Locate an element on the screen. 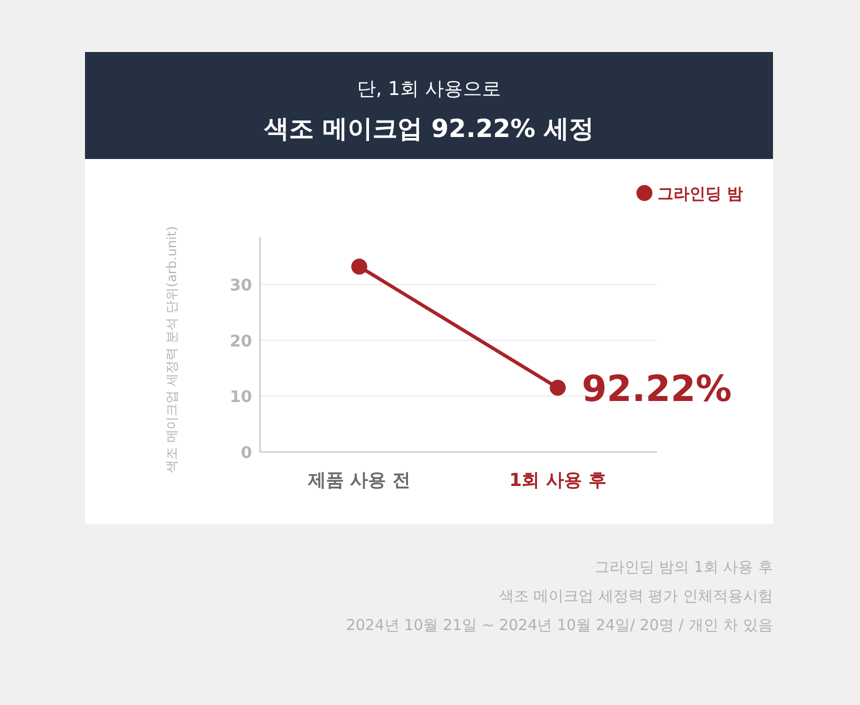  x-tick-label: 제품 사용 전 is located at coordinates (358, 480).